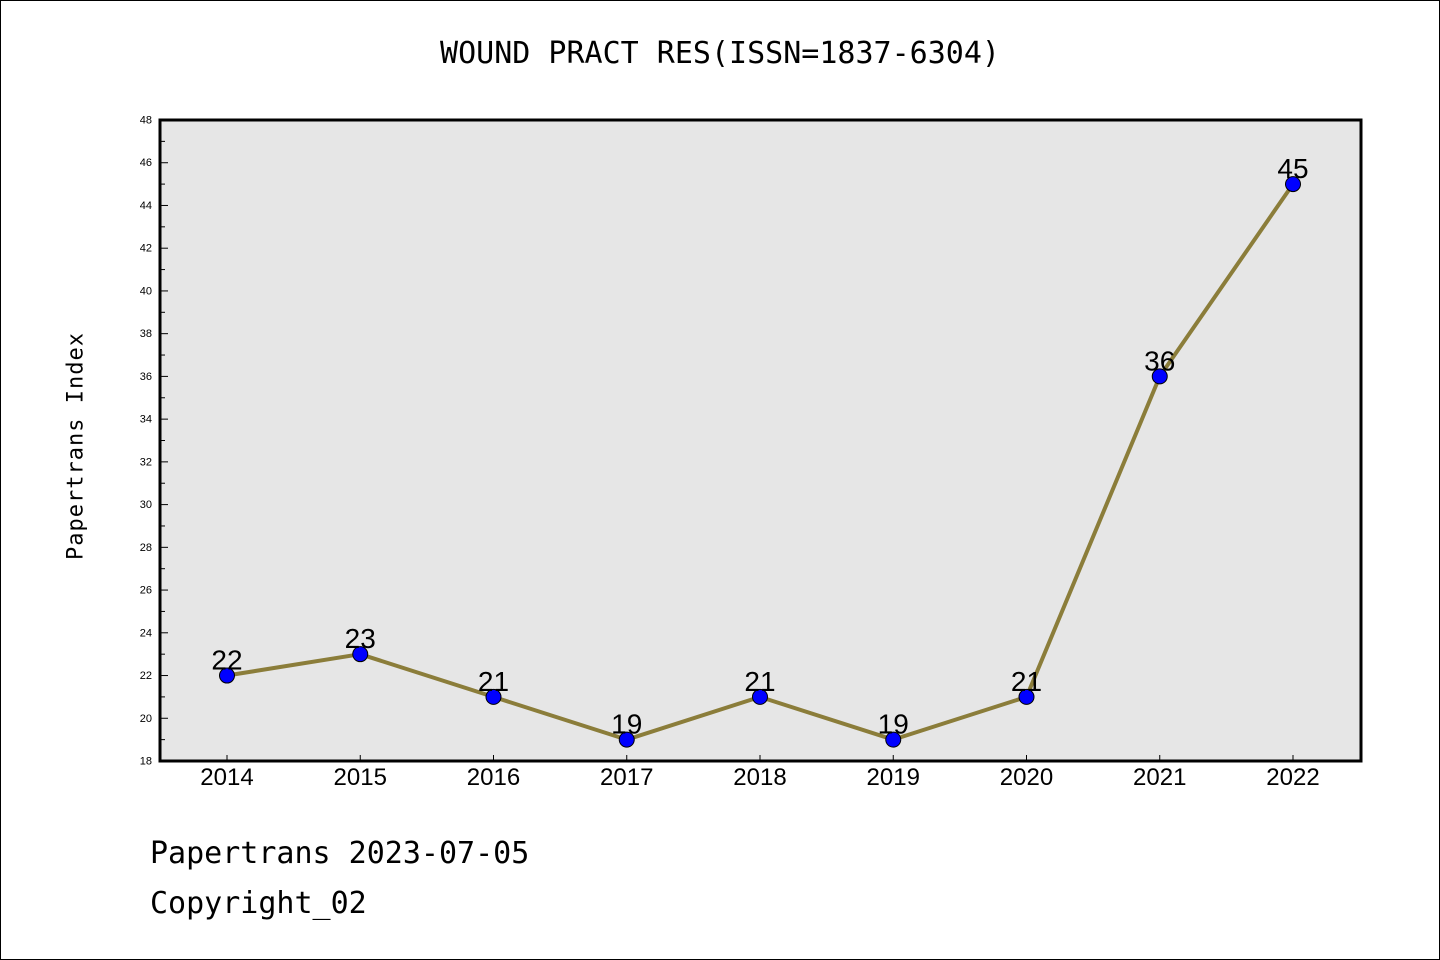 This screenshot has width=1440, height=960. What do you see at coordinates (146, 719) in the screenshot?
I see `y-tick-label: 20` at bounding box center [146, 719].